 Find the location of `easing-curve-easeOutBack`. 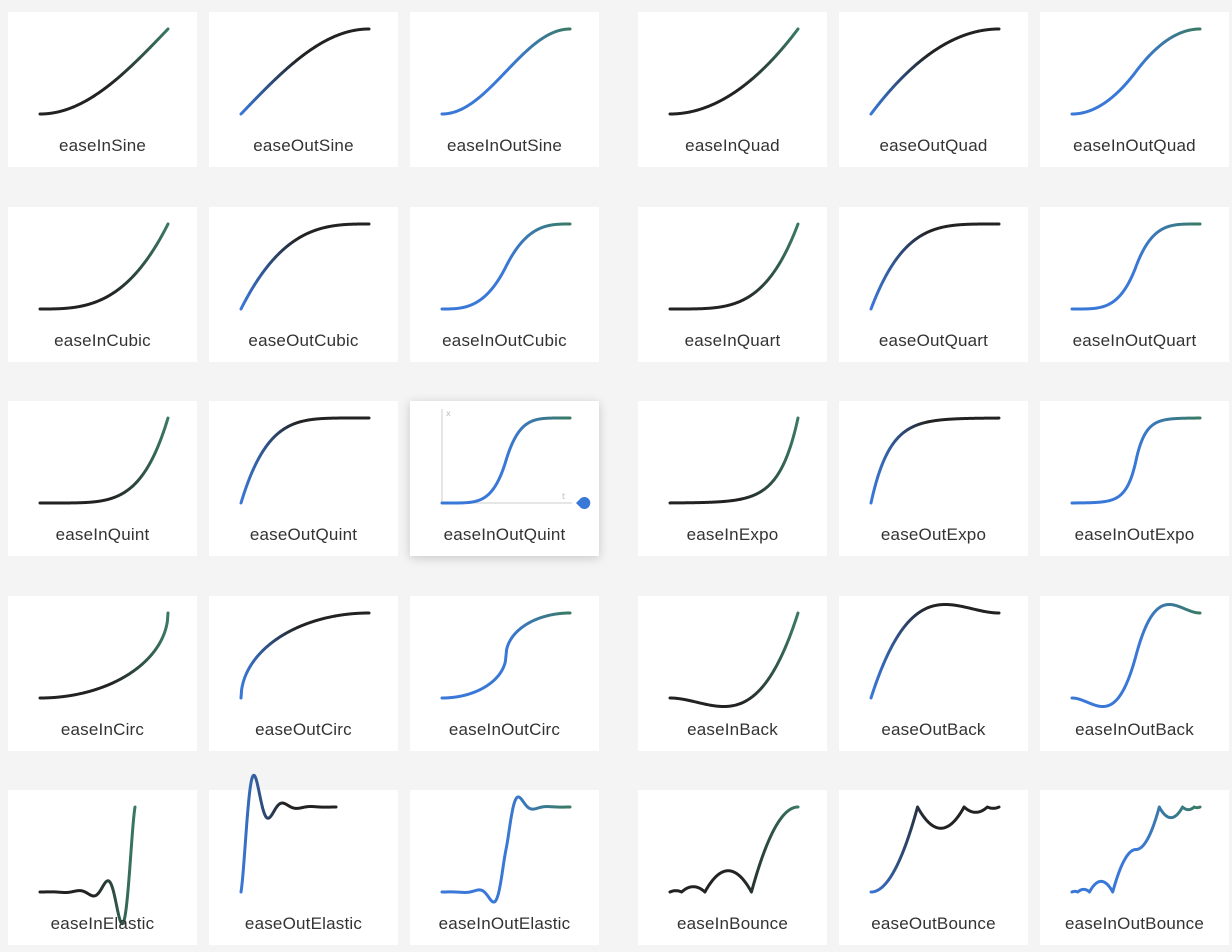

easing-curve-easeOutBack is located at coordinates (935, 651).